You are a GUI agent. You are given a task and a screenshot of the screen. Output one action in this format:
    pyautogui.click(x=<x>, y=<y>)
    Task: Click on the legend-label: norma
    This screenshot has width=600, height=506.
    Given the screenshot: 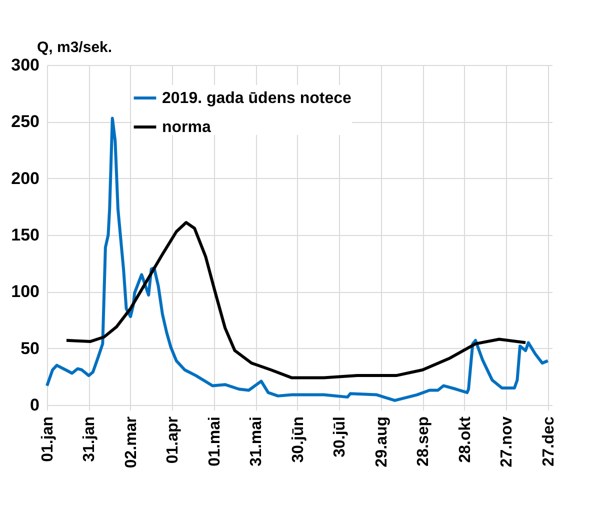 What is the action you would take?
    pyautogui.click(x=186, y=127)
    